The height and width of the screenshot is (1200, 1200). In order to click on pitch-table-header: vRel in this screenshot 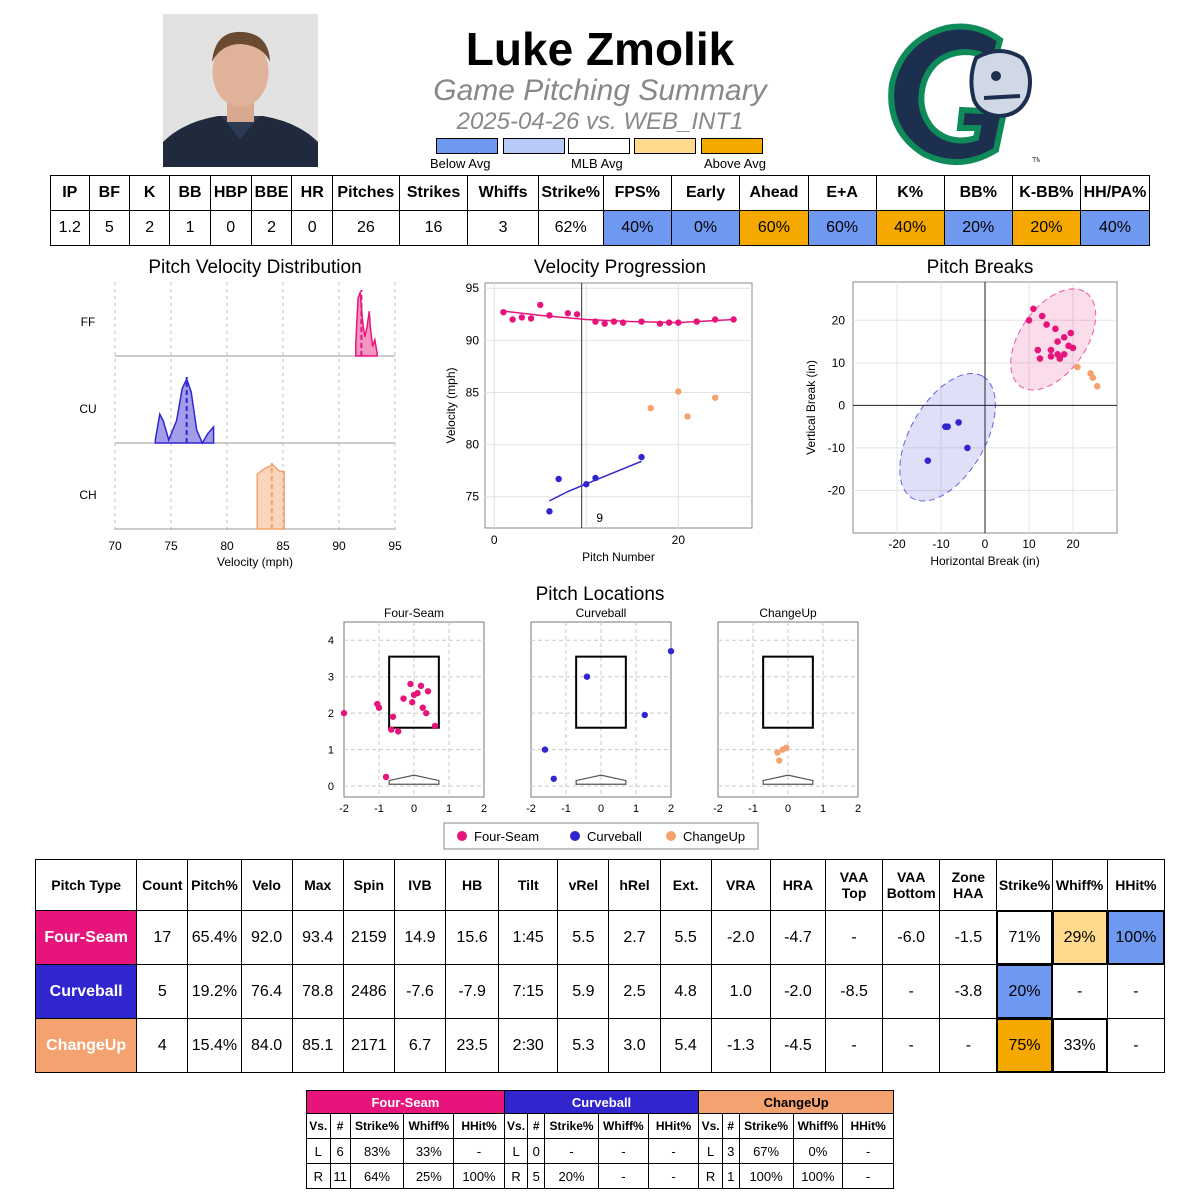, I will do `click(583, 885)`.